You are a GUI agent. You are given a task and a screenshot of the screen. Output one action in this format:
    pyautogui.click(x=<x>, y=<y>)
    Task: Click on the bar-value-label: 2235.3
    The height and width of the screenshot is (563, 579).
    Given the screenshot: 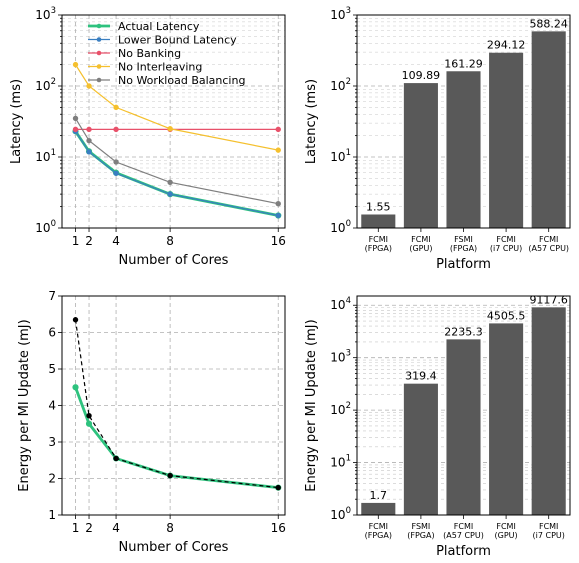 What is the action you would take?
    pyautogui.click(x=463, y=331)
    